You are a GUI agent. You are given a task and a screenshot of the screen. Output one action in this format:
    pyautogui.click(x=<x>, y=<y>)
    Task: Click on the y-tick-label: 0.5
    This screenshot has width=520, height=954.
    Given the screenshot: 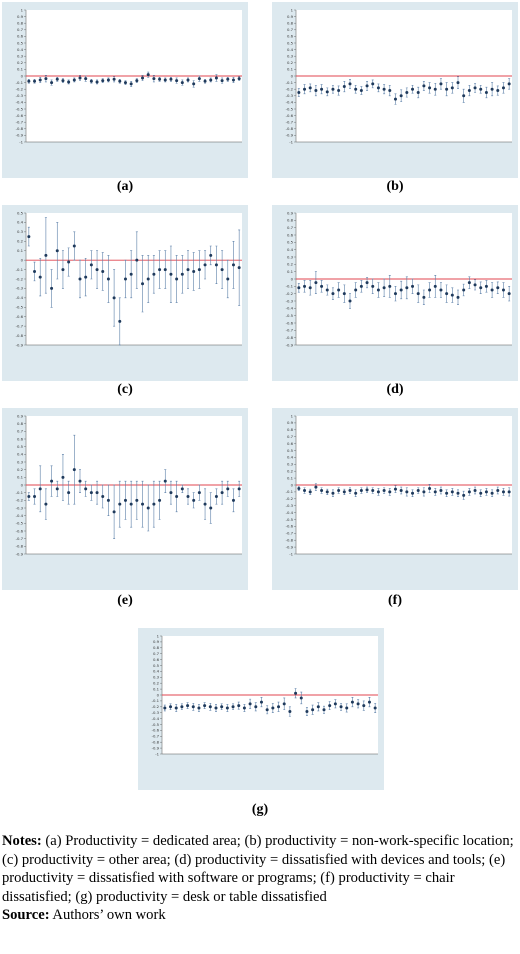 What is the action you would take?
    pyautogui.click(x=20, y=42)
    